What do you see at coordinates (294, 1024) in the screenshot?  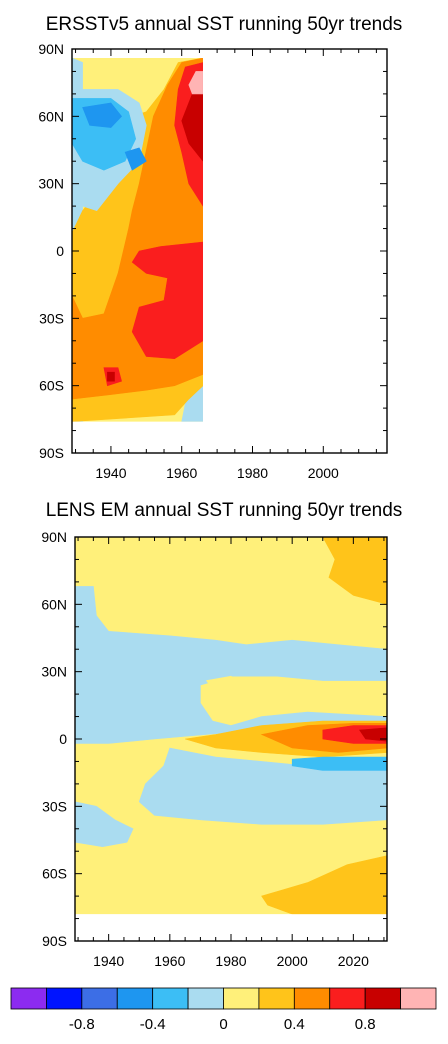 I see `colorbar-label: 0.4` at bounding box center [294, 1024].